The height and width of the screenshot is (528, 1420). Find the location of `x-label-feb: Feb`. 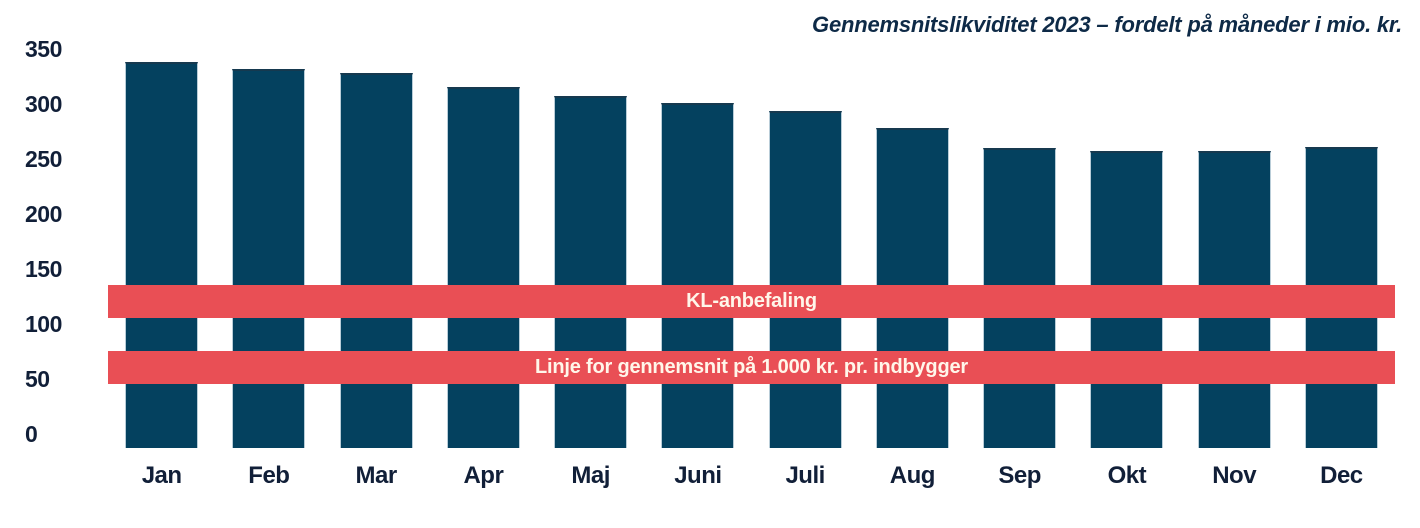

x-label-feb: Feb is located at coordinates (269, 475).